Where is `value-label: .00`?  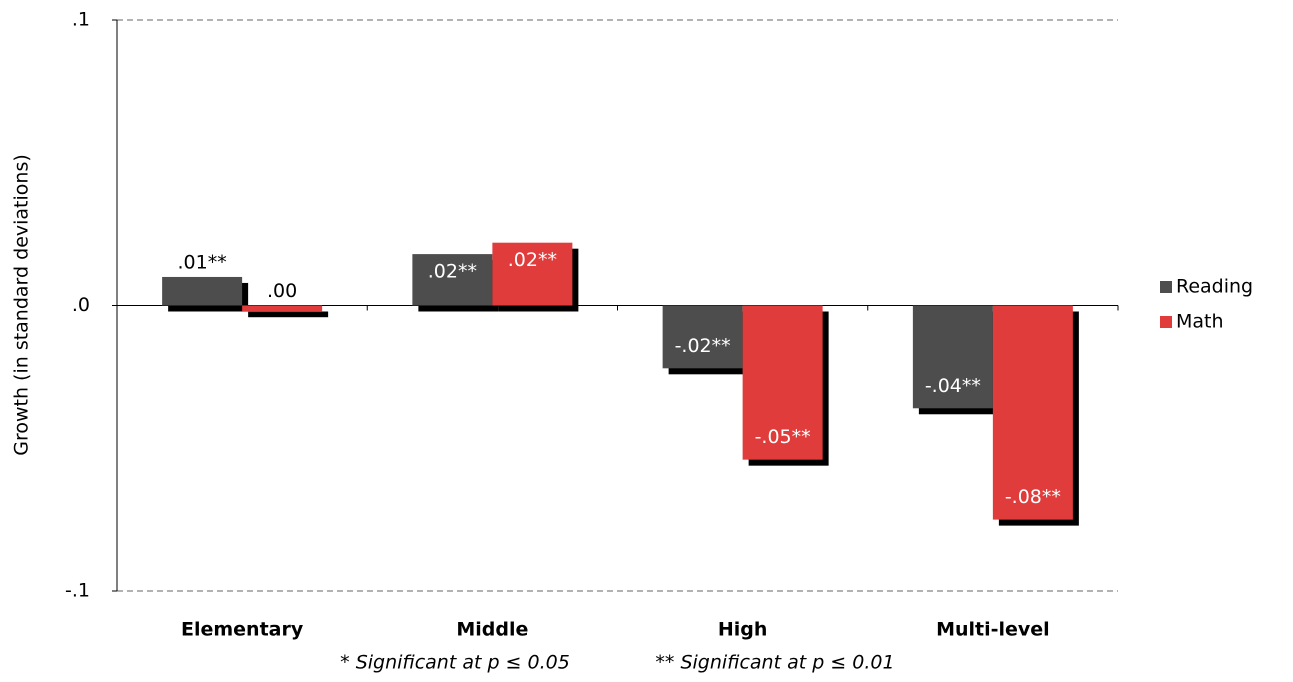
value-label: .00 is located at coordinates (282, 291).